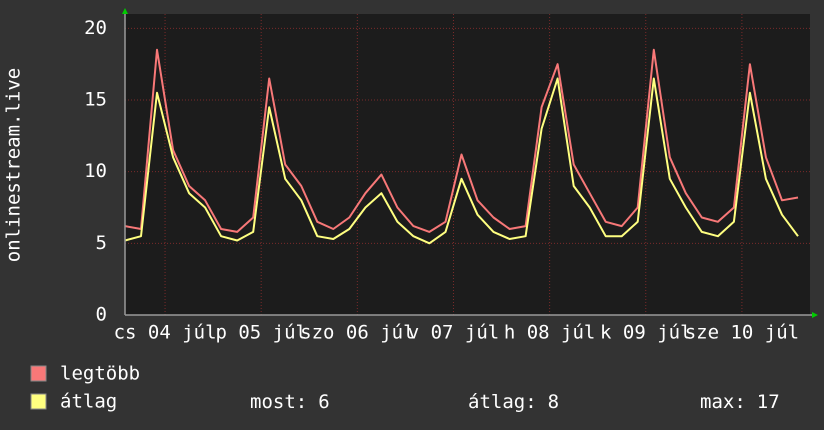  Describe the element at coordinates (95, 171) in the screenshot. I see `y-tick-label: 10` at that location.